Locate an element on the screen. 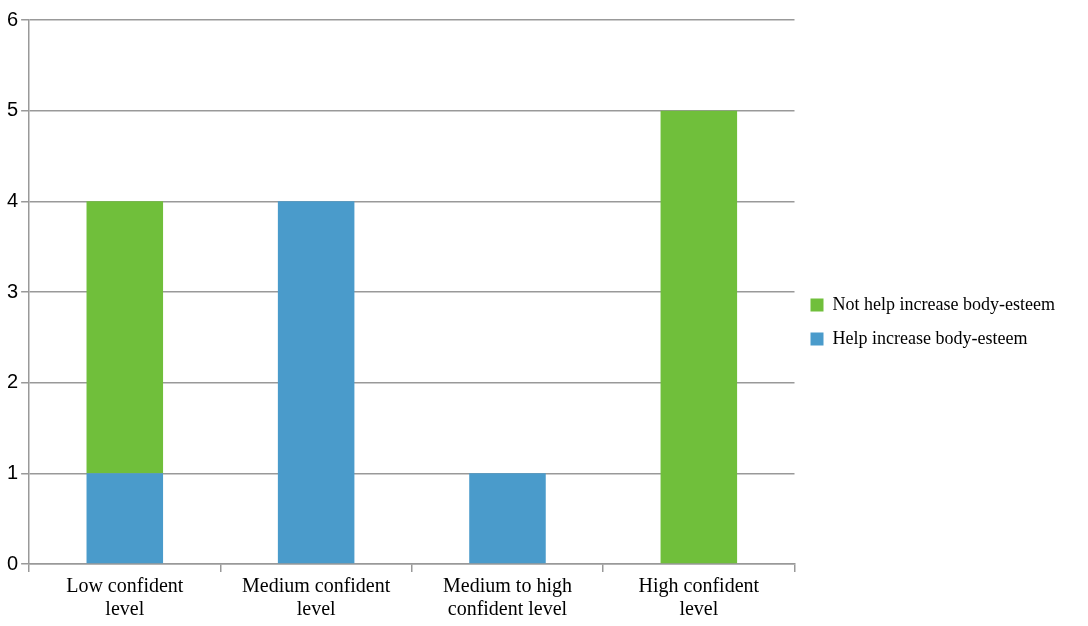  y-tick-label: 4 is located at coordinates (13, 199).